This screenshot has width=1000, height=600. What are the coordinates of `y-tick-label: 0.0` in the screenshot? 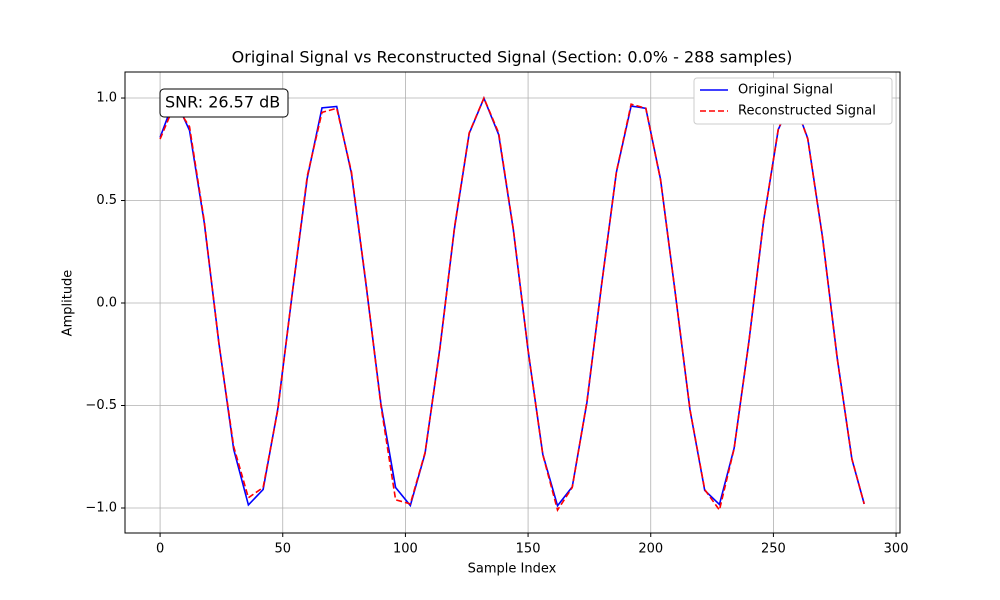 It's located at (106, 303).